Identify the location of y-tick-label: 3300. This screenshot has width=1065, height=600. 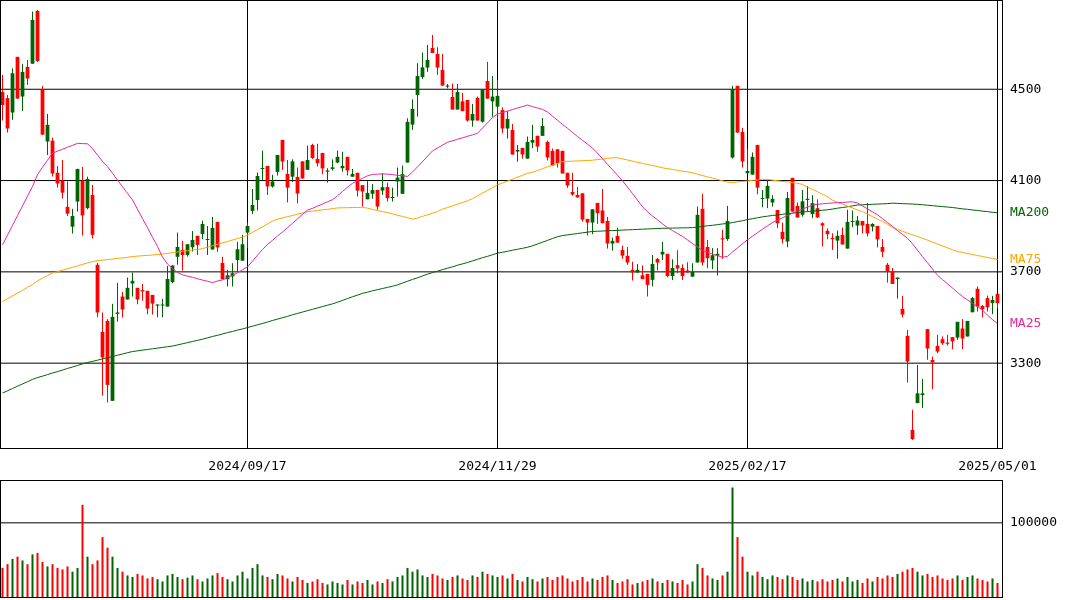
(1026, 362).